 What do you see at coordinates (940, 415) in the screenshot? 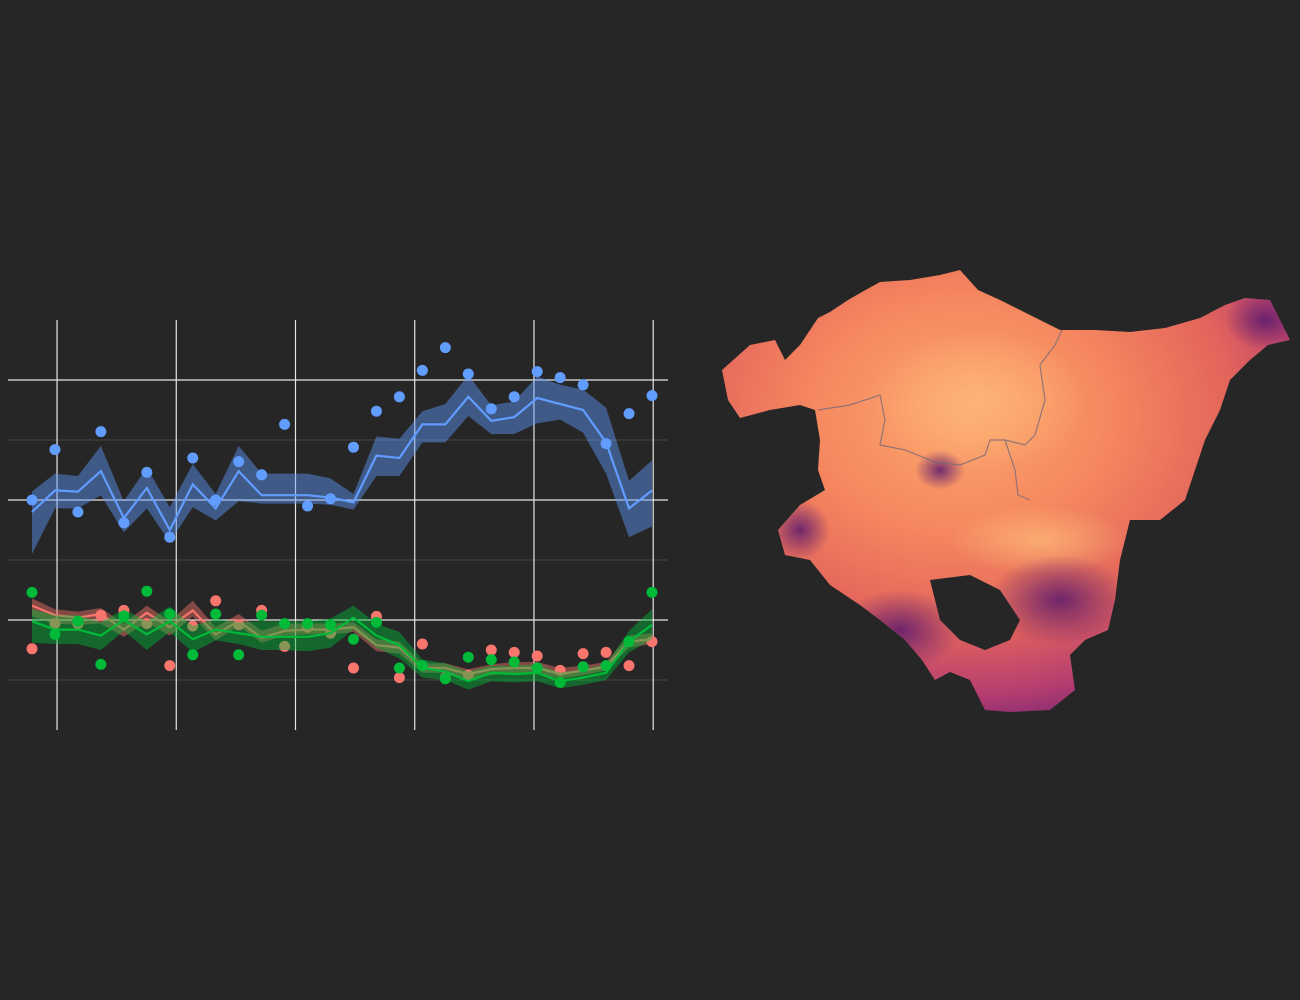
I see `region-borders` at bounding box center [940, 415].